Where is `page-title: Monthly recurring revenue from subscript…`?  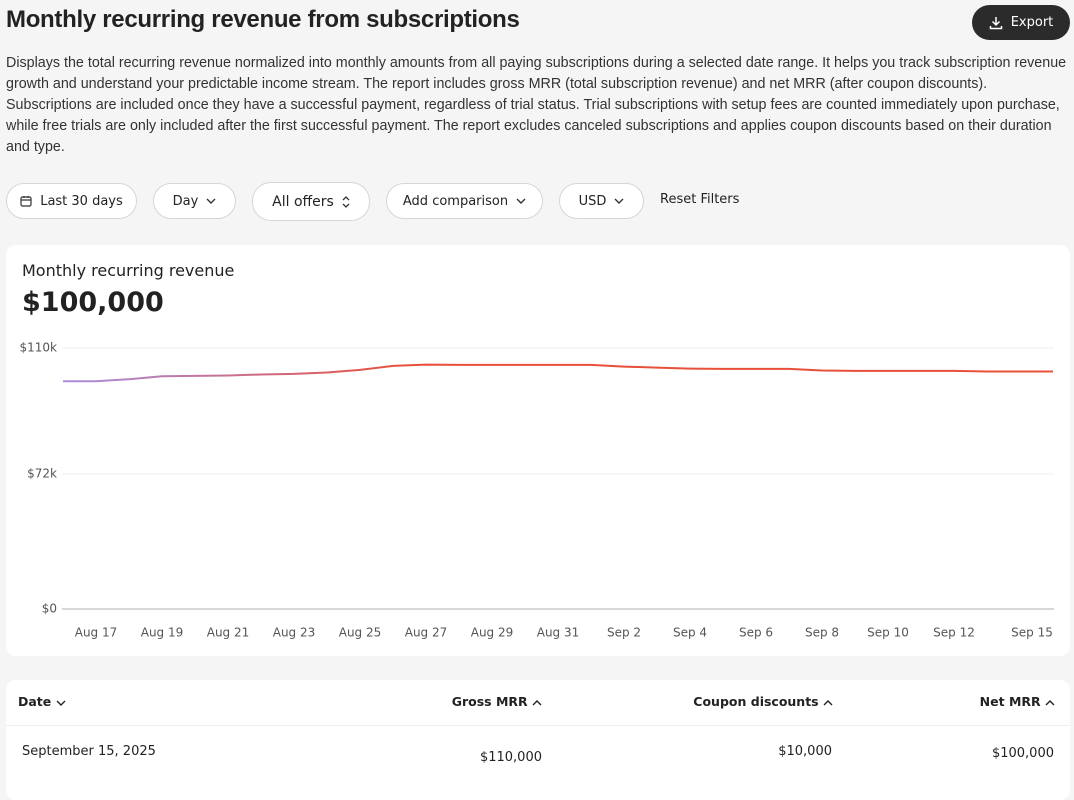 page-title: Monthly recurring revenue from subscript… is located at coordinates (263, 19).